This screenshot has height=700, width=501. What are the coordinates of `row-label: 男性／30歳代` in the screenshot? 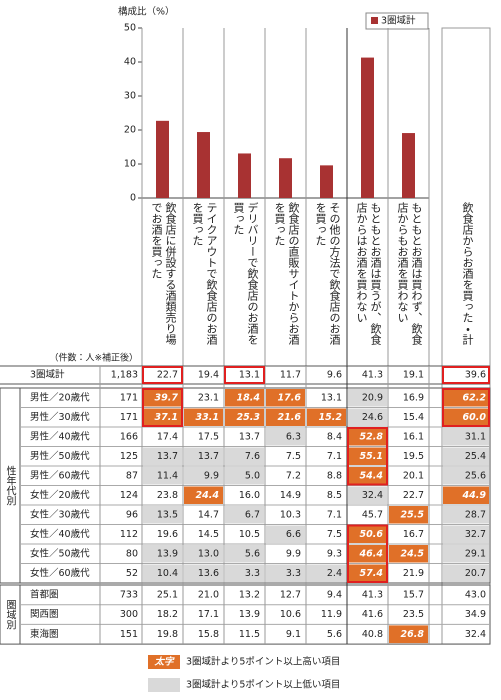 It's located at (60, 417).